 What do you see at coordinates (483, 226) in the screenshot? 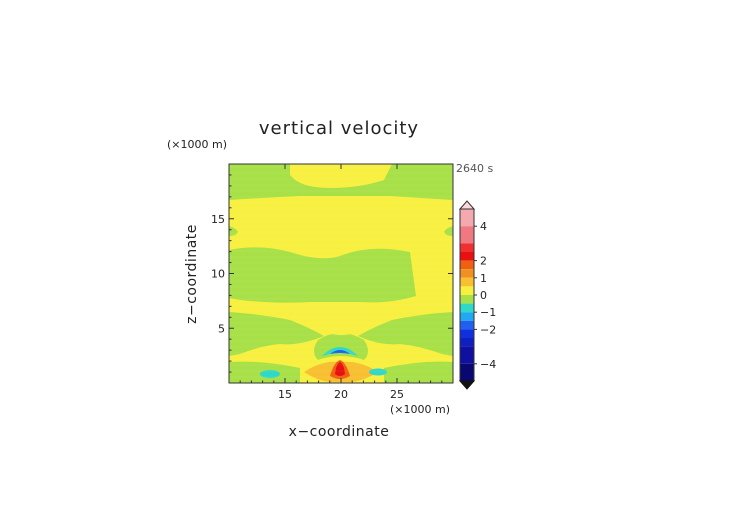
I see `colorbar-tick-label: 4` at bounding box center [483, 226].